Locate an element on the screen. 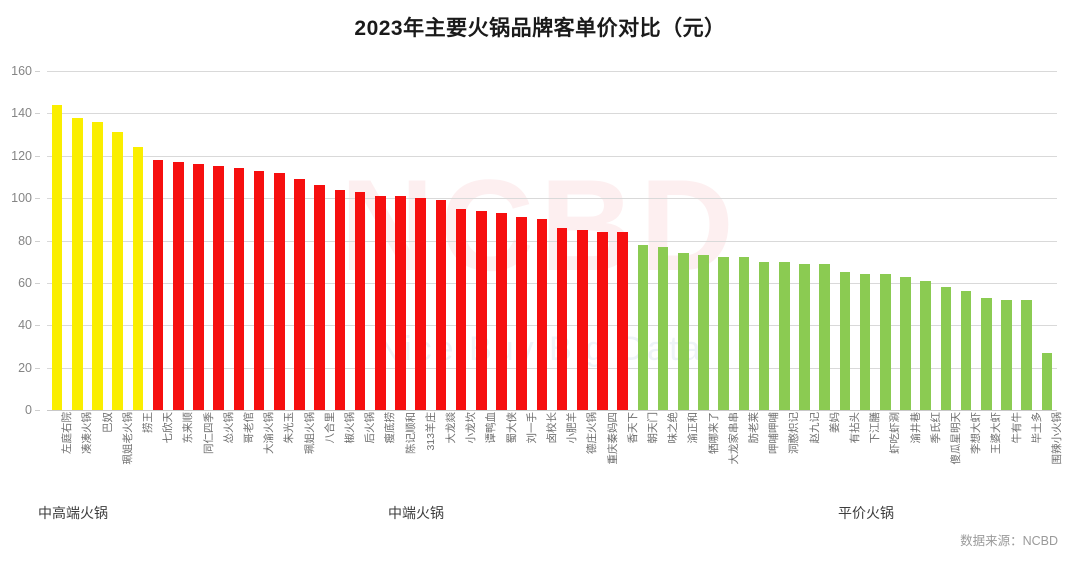  x-tick-label: 珮姐火锅 is located at coordinates (309, 433).